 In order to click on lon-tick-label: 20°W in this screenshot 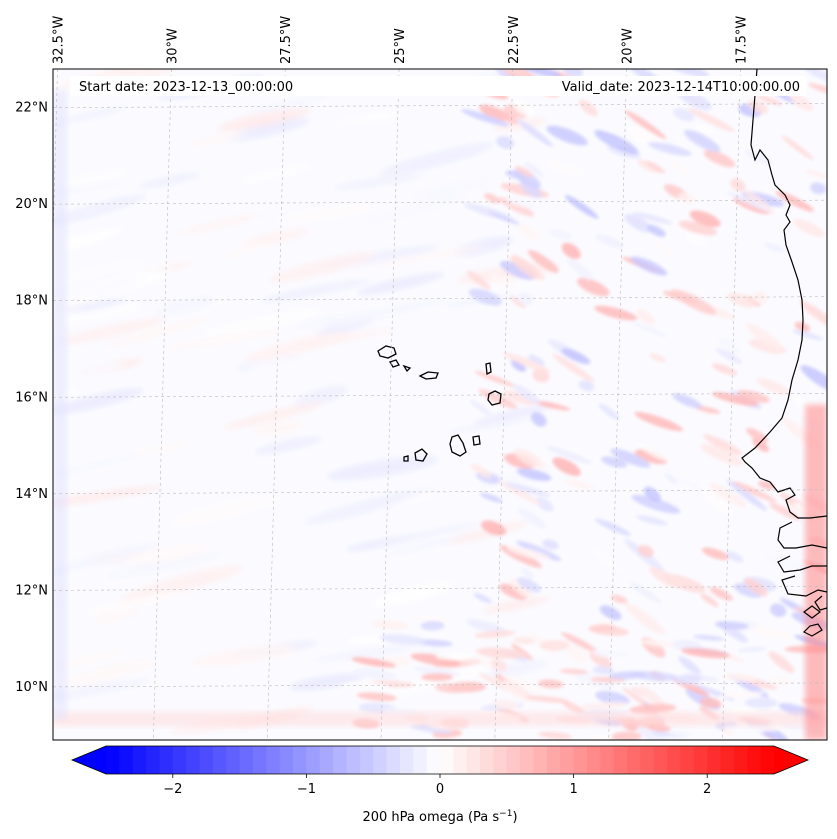, I will do `click(628, 46)`.